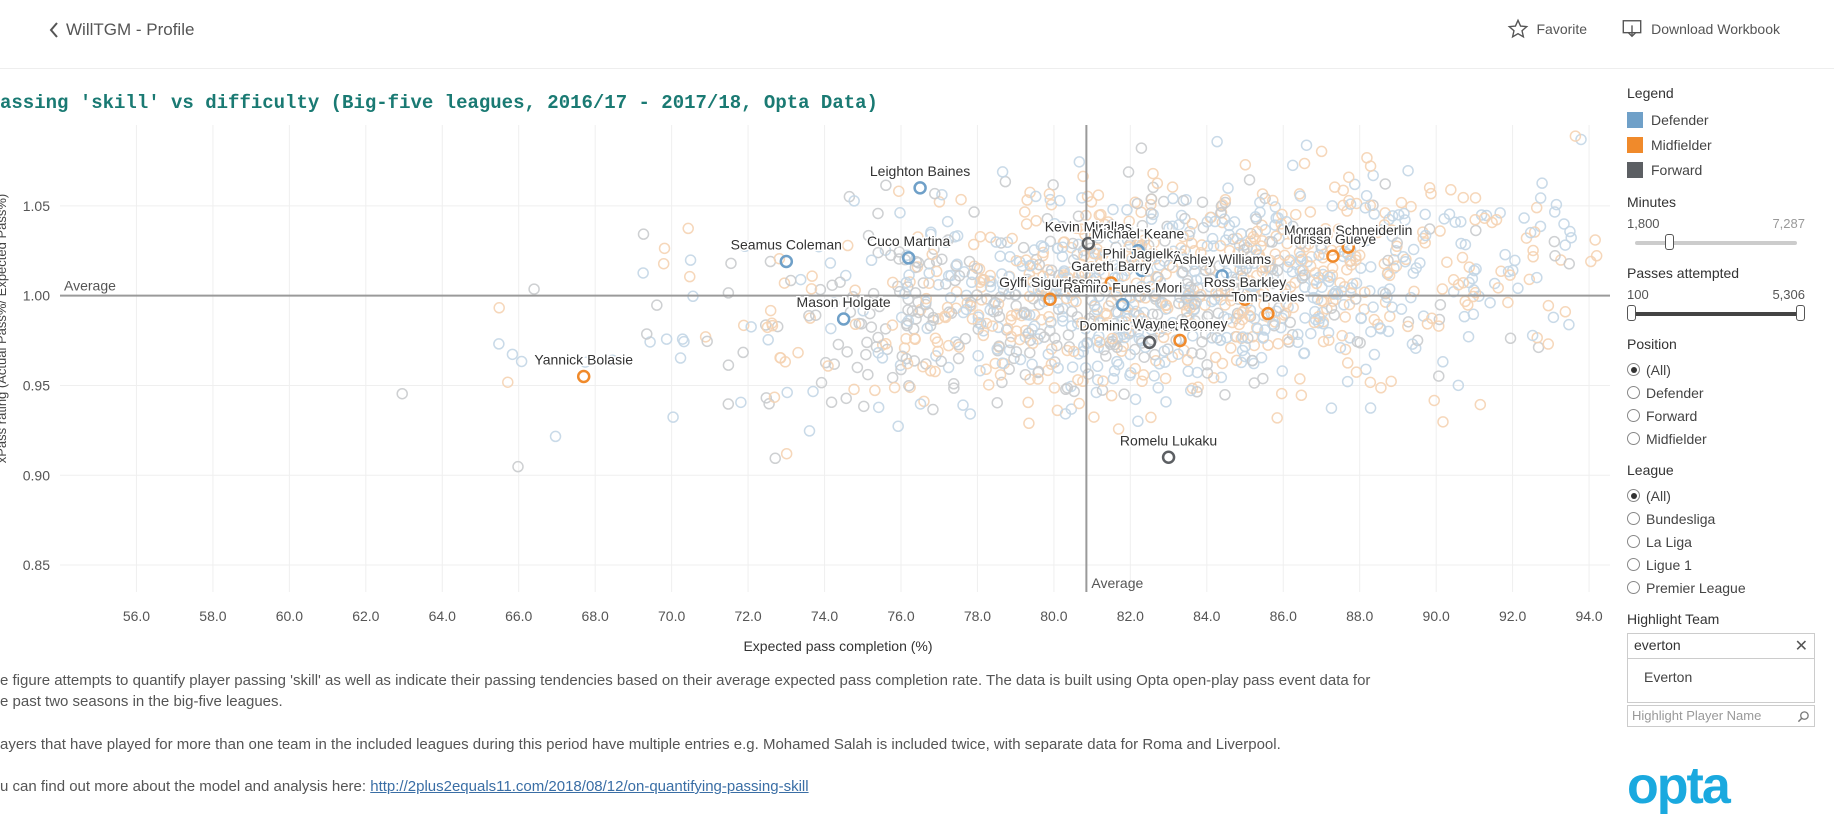 The width and height of the screenshot is (1834, 815). What do you see at coordinates (1727, 564) in the screenshot?
I see `league-option-ligue-1: Ligue 1` at bounding box center [1727, 564].